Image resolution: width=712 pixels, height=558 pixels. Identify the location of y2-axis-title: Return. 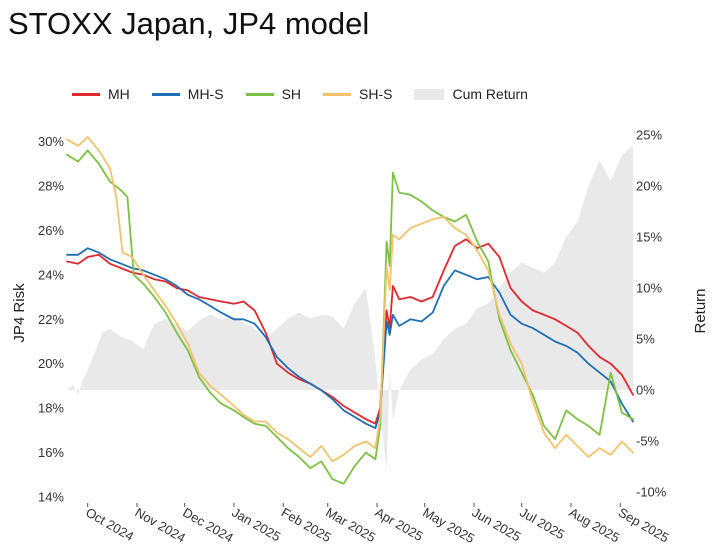
(700, 310).